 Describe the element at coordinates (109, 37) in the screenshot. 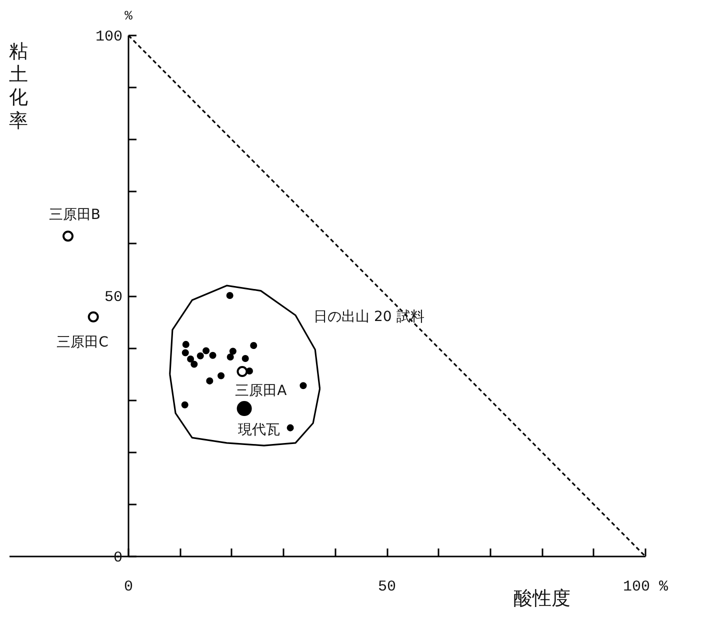

I see `y-tick-label: 100` at that location.